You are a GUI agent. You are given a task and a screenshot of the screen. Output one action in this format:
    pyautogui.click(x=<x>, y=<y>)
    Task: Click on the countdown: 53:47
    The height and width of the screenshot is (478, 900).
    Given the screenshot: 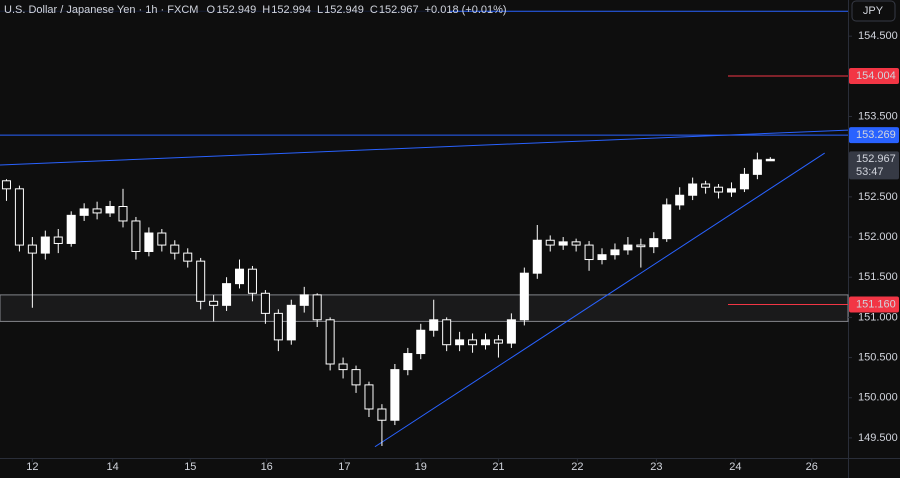 What is the action you would take?
    pyautogui.click(x=870, y=172)
    